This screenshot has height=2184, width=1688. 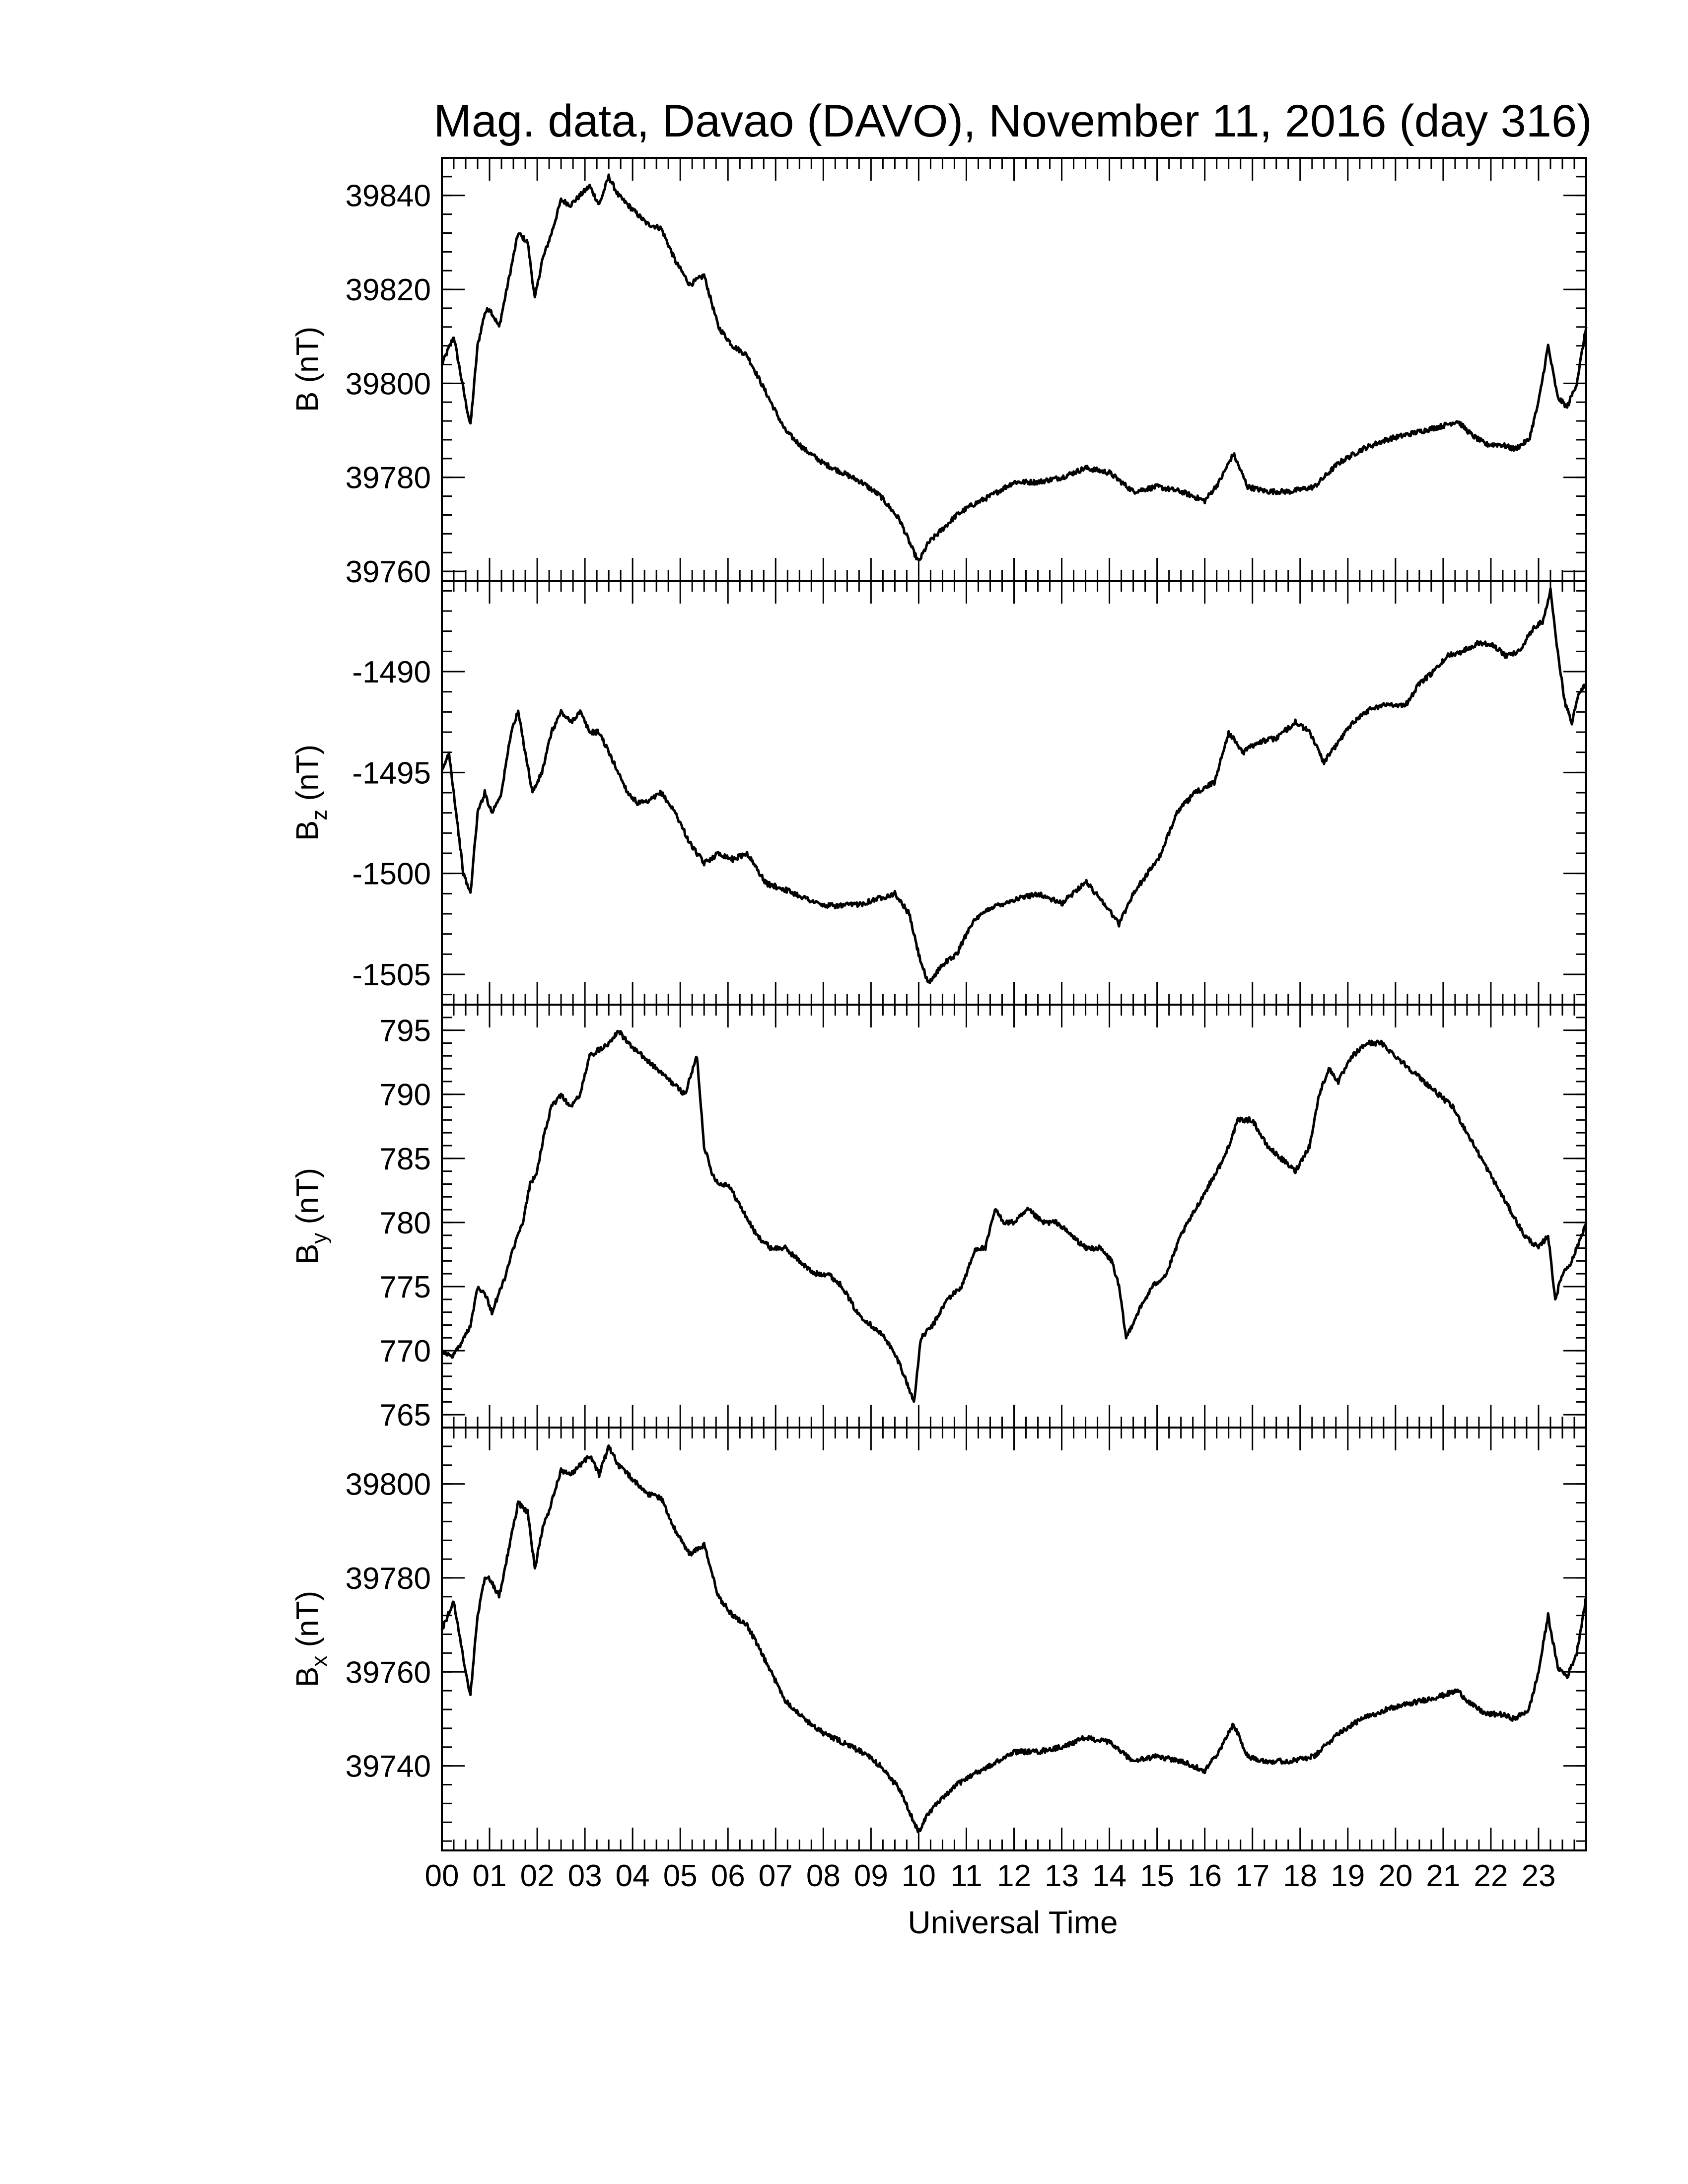 I want to click on y-tick-label: 790, so click(x=405, y=1095).